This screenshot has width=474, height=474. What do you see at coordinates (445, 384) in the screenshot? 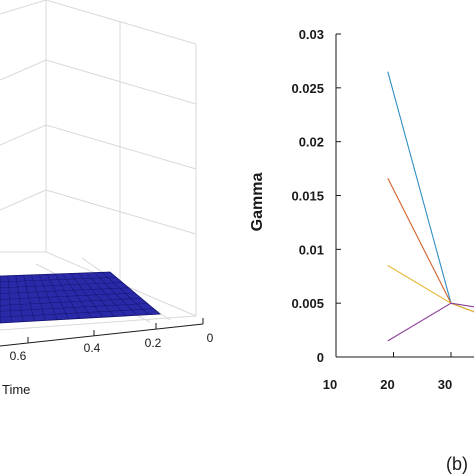
I see `x-tick-label: 30` at bounding box center [445, 384].